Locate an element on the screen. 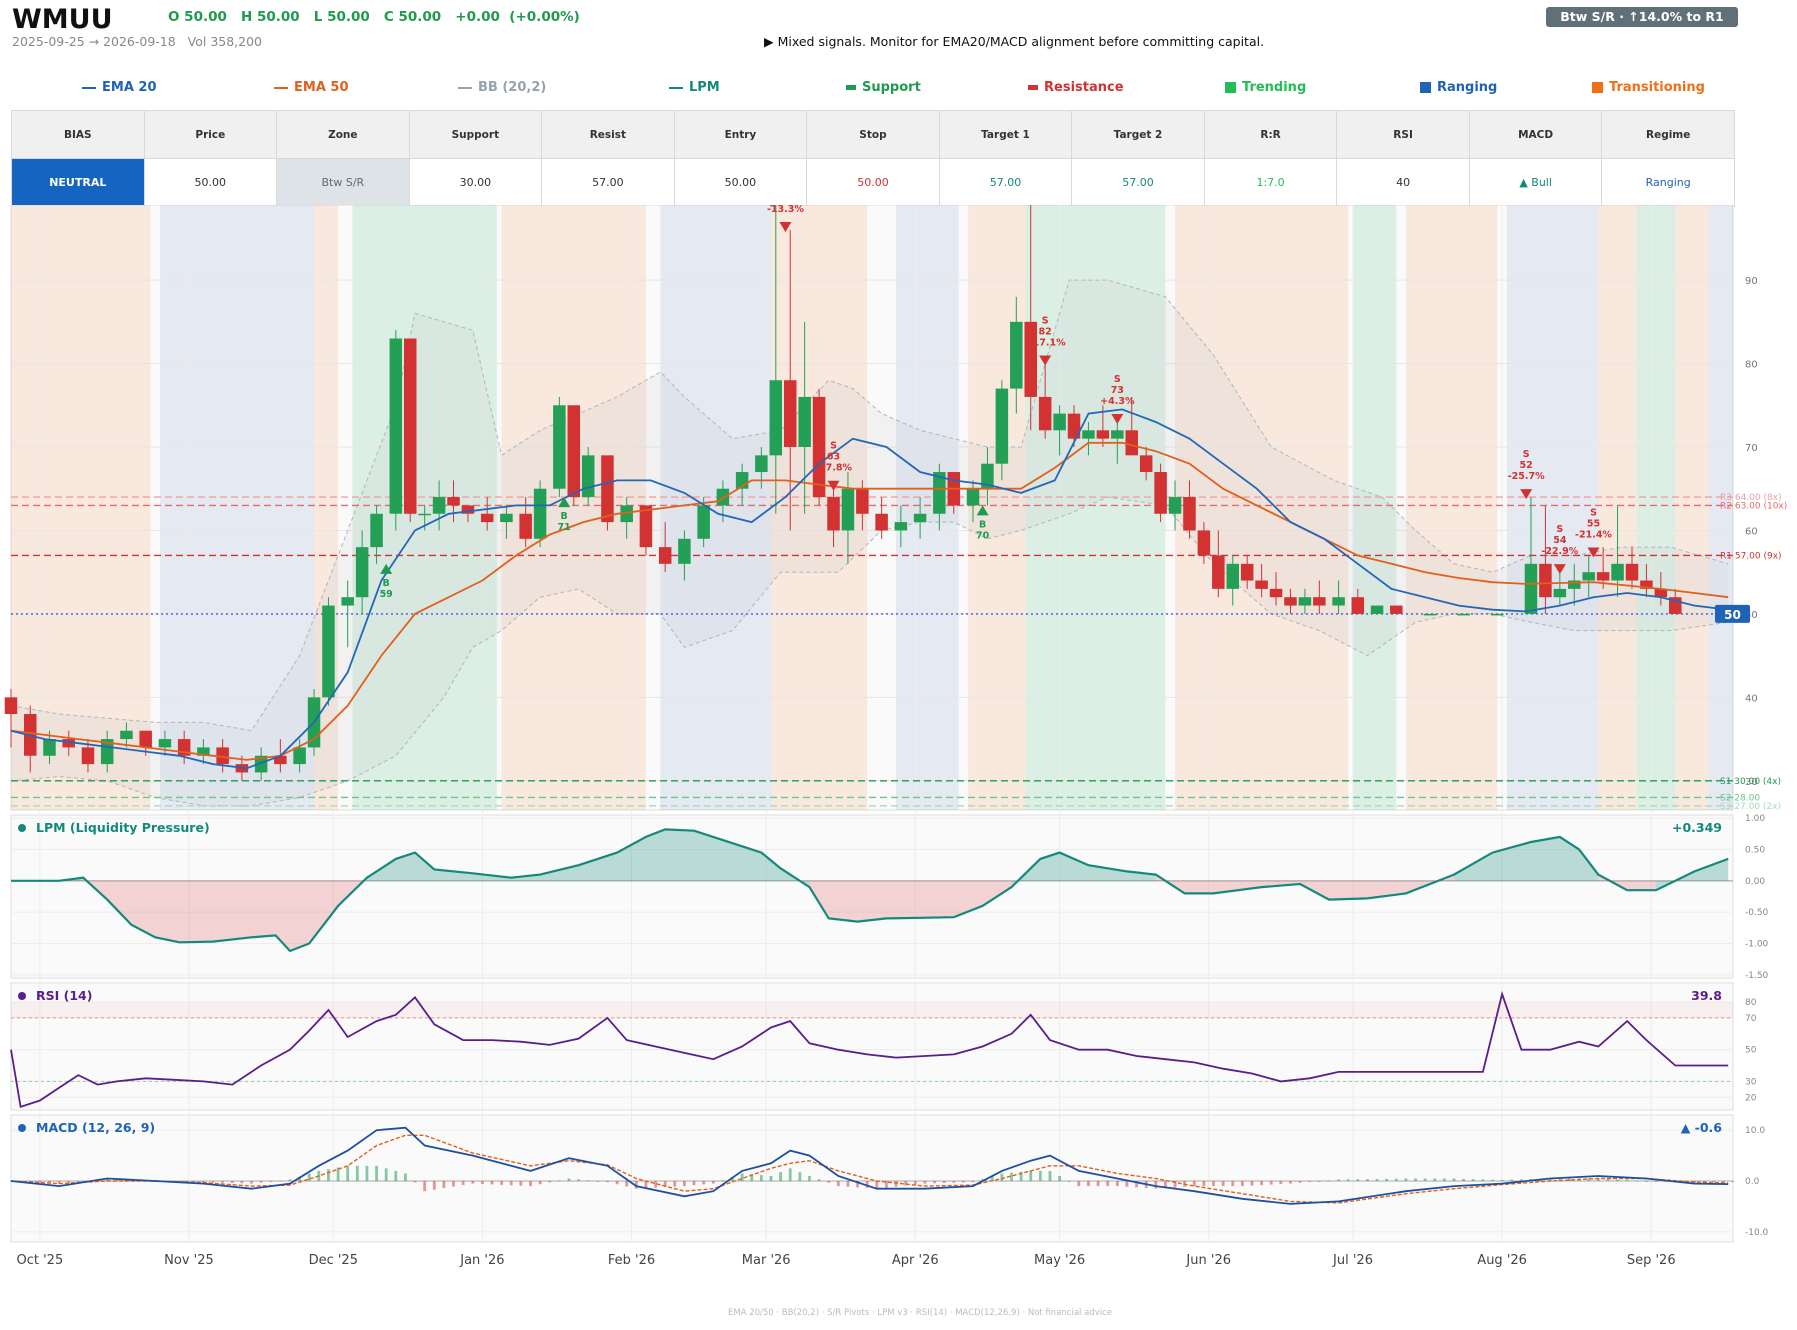 This screenshot has height=1330, width=1797. legend-label: EMA 20 is located at coordinates (129, 87).